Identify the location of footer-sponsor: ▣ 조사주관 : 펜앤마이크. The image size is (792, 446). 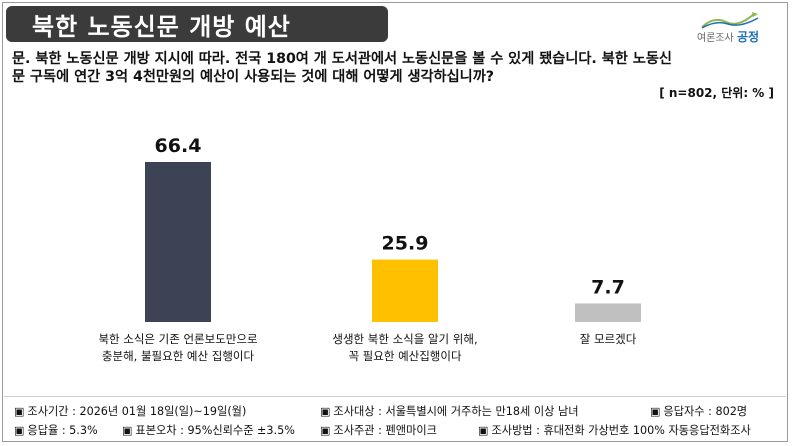
(378, 430).